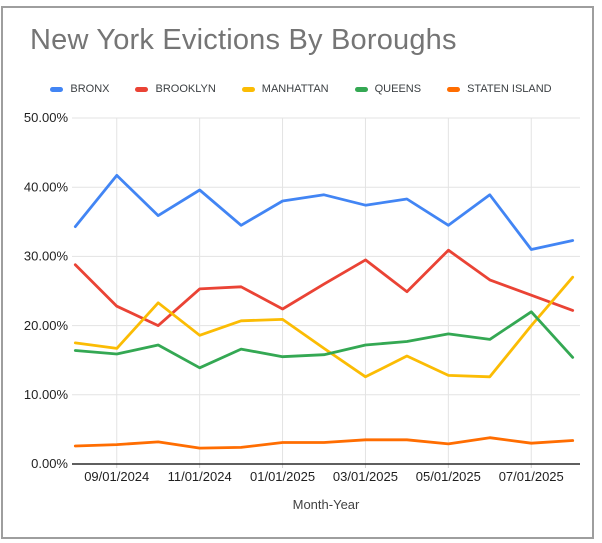 This screenshot has height=543, width=602. What do you see at coordinates (326, 504) in the screenshot?
I see `x-axis-title: Month-Year` at bounding box center [326, 504].